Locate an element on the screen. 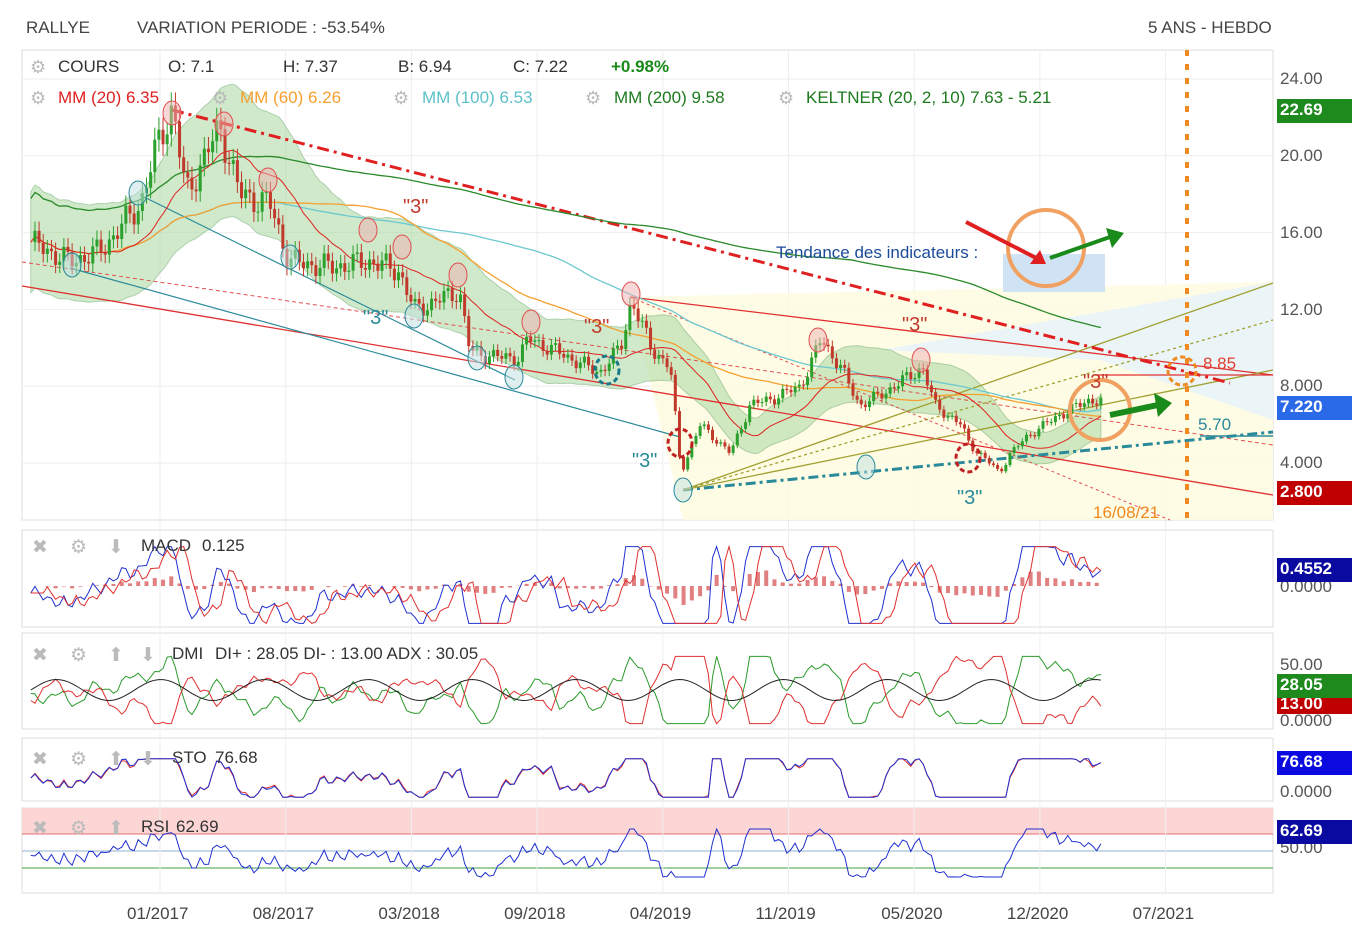 This screenshot has width=1366, height=936. down-arrow-icon is located at coordinates (1038, 257).